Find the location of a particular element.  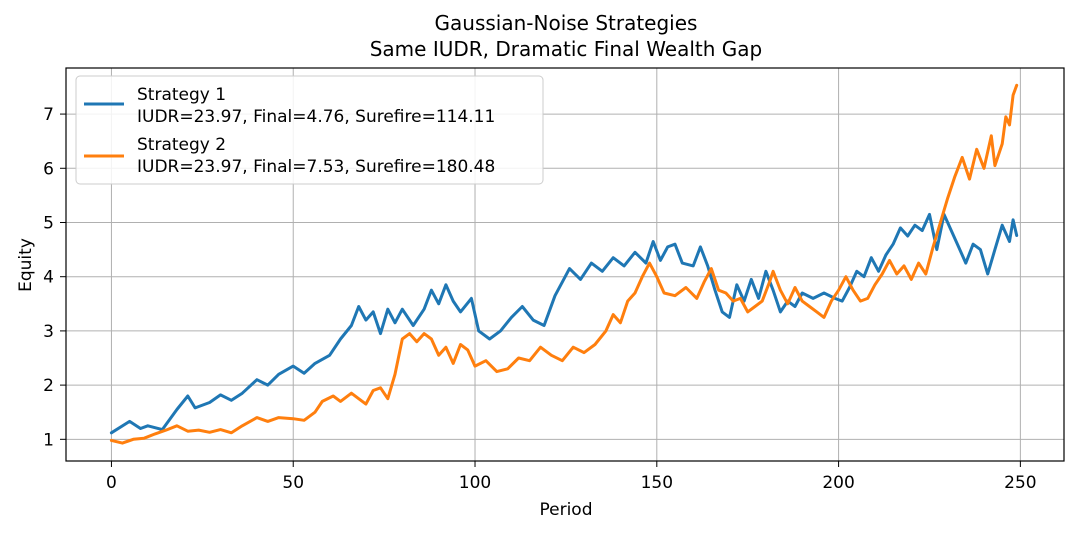

y-tick-label: 3 is located at coordinates (48, 332).